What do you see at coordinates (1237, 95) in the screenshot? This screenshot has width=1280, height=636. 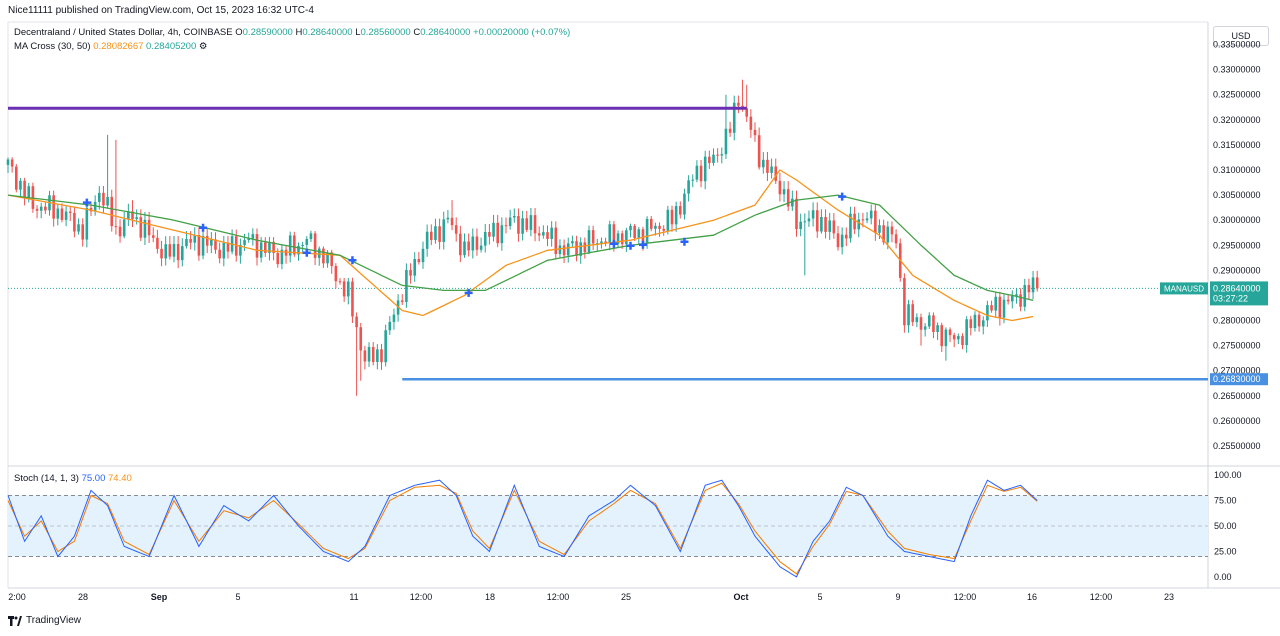 I see `price-tick-label: 0.32500000` at bounding box center [1237, 95].